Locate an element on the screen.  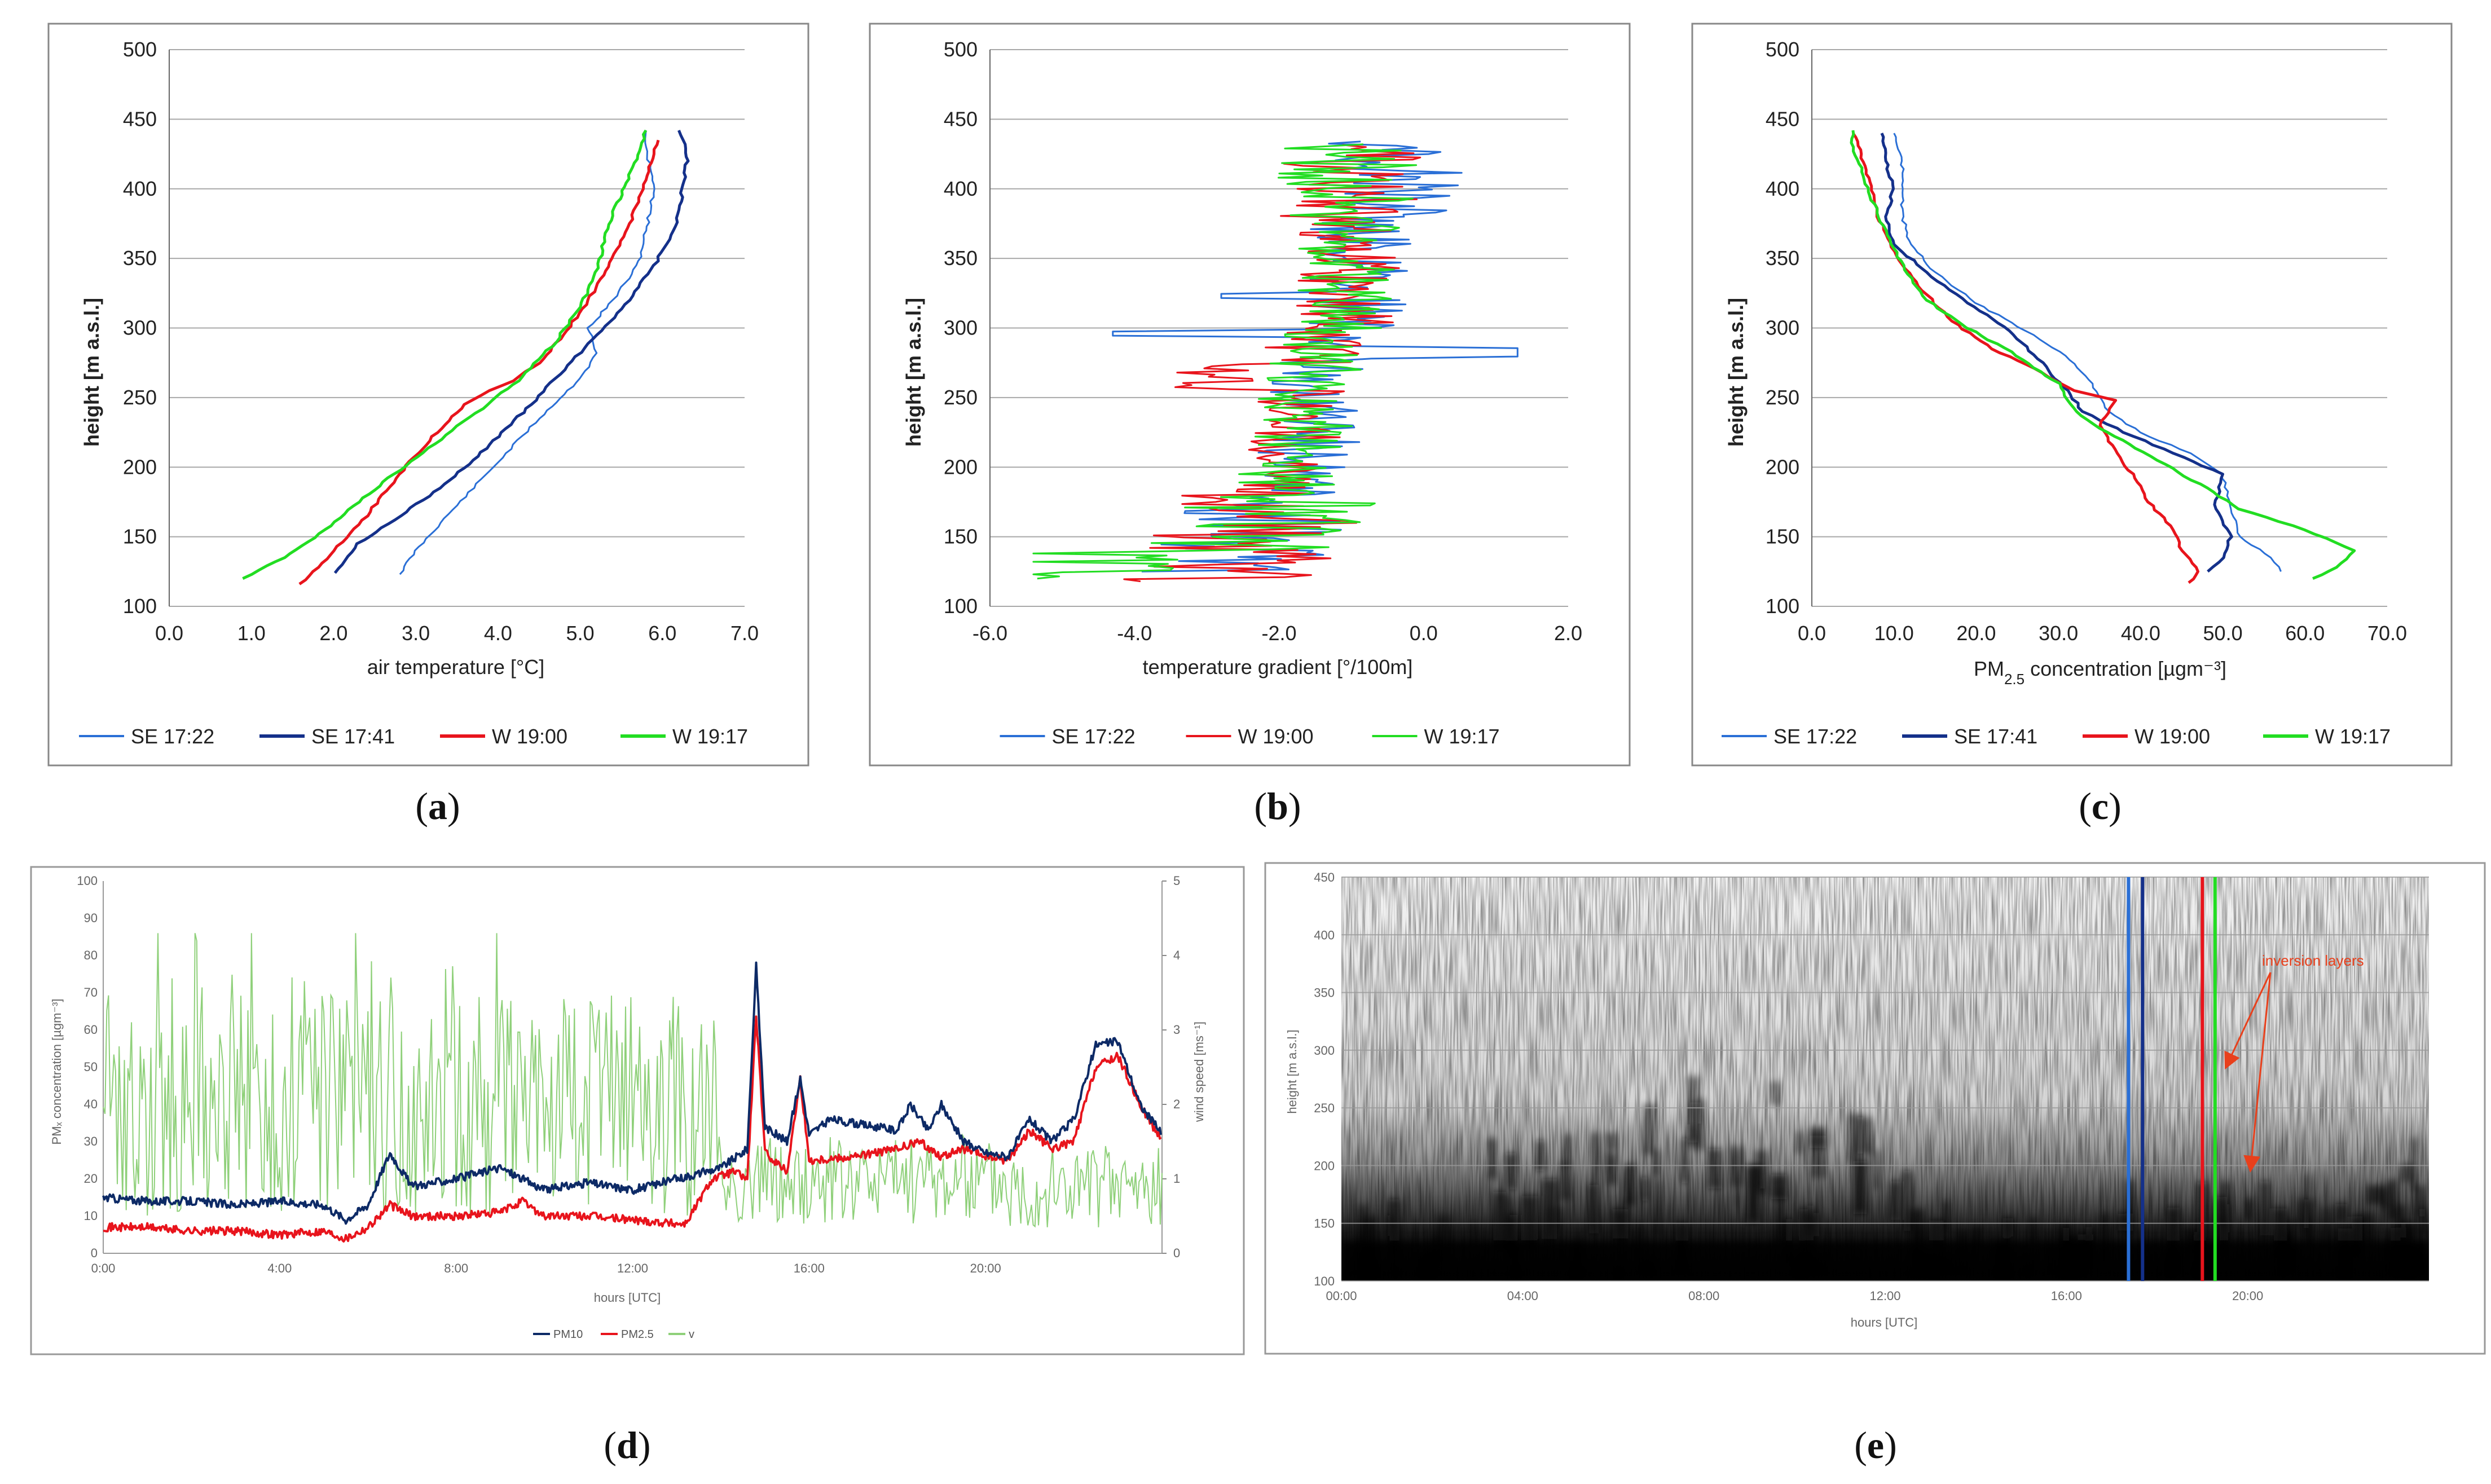
inversion-layers-annotation: inversion layers is located at coordinates (2313, 960).